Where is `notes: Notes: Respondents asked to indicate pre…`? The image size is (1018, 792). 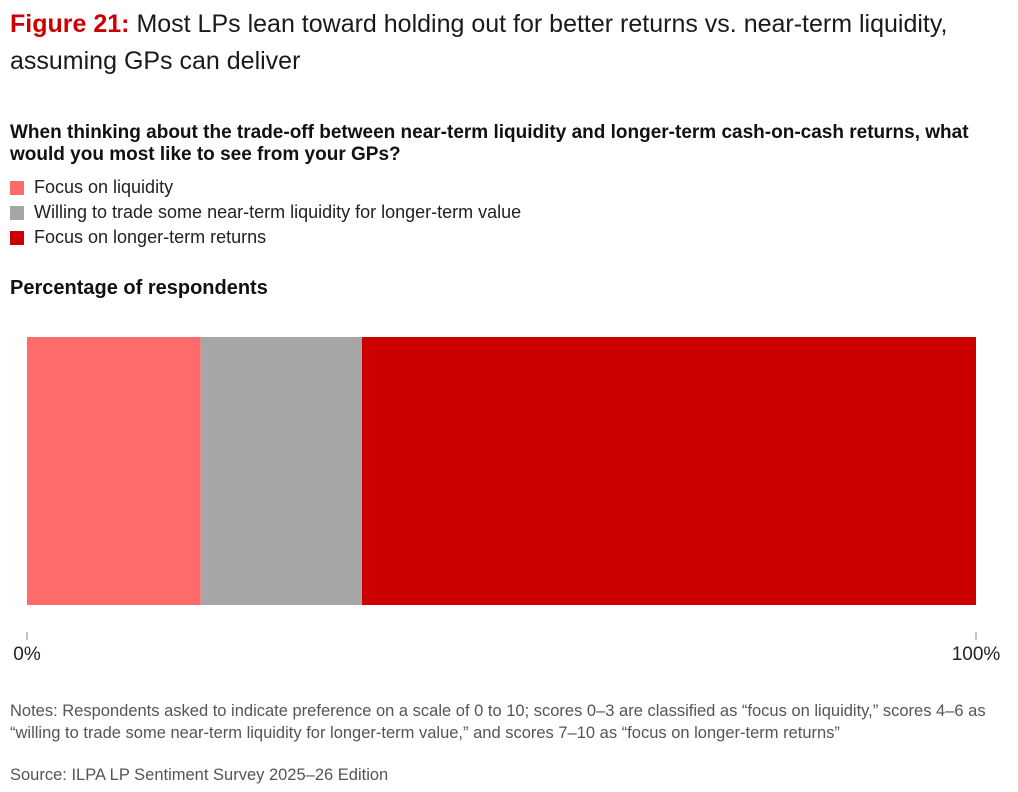
notes: Notes: Respondents asked to indicate pre… is located at coordinates (498, 722).